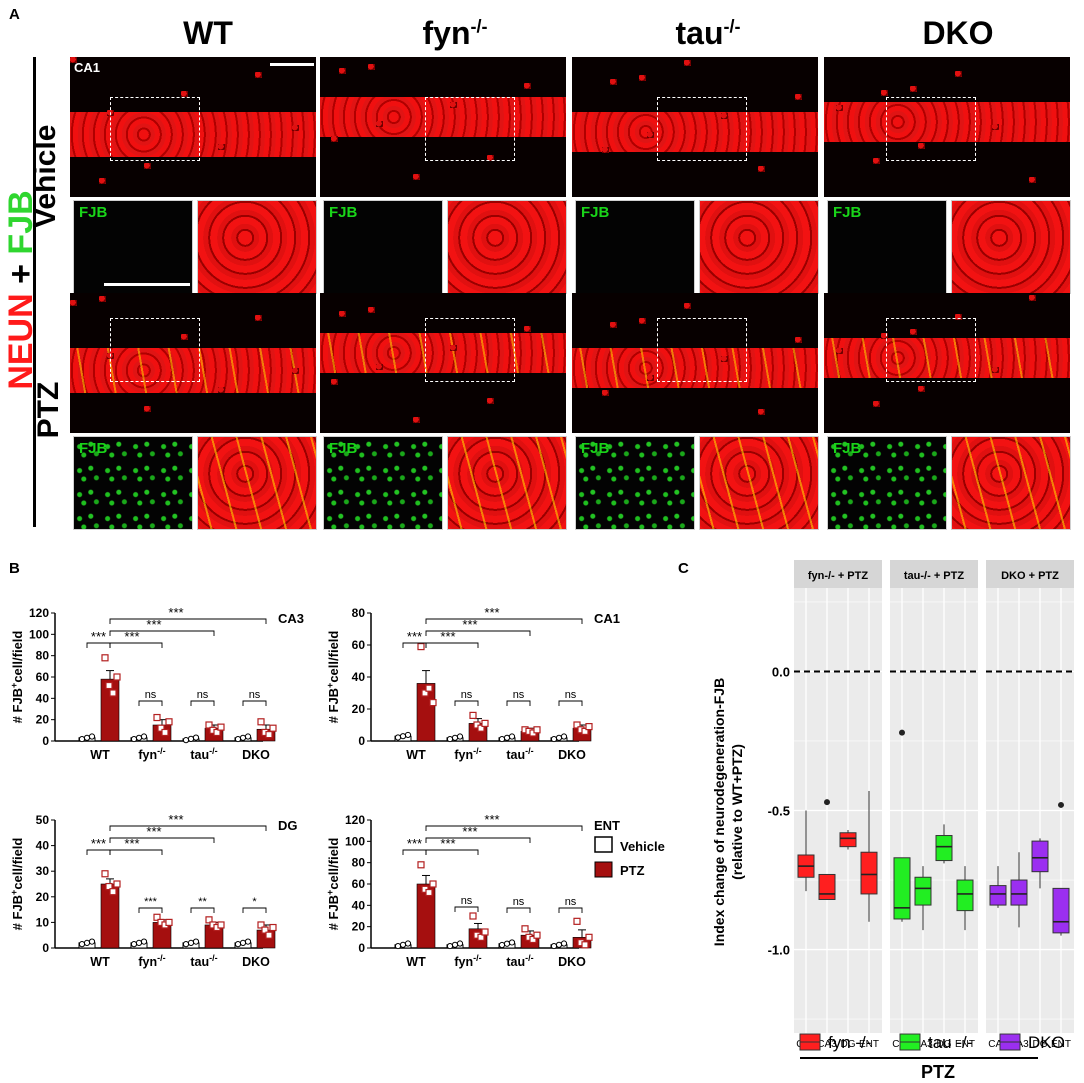 The width and height of the screenshot is (1084, 1083). I want to click on legend-label: tau -/-, so click(950, 1042).